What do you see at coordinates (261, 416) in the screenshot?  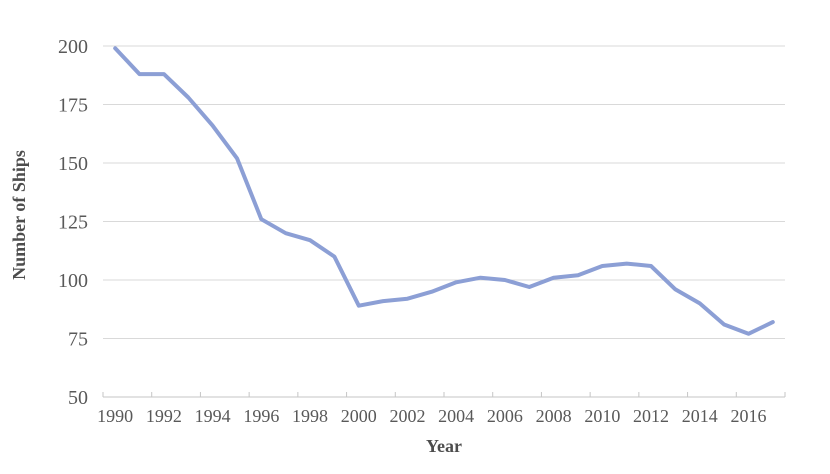 I see `x-axis-tick-label: 1996` at bounding box center [261, 416].